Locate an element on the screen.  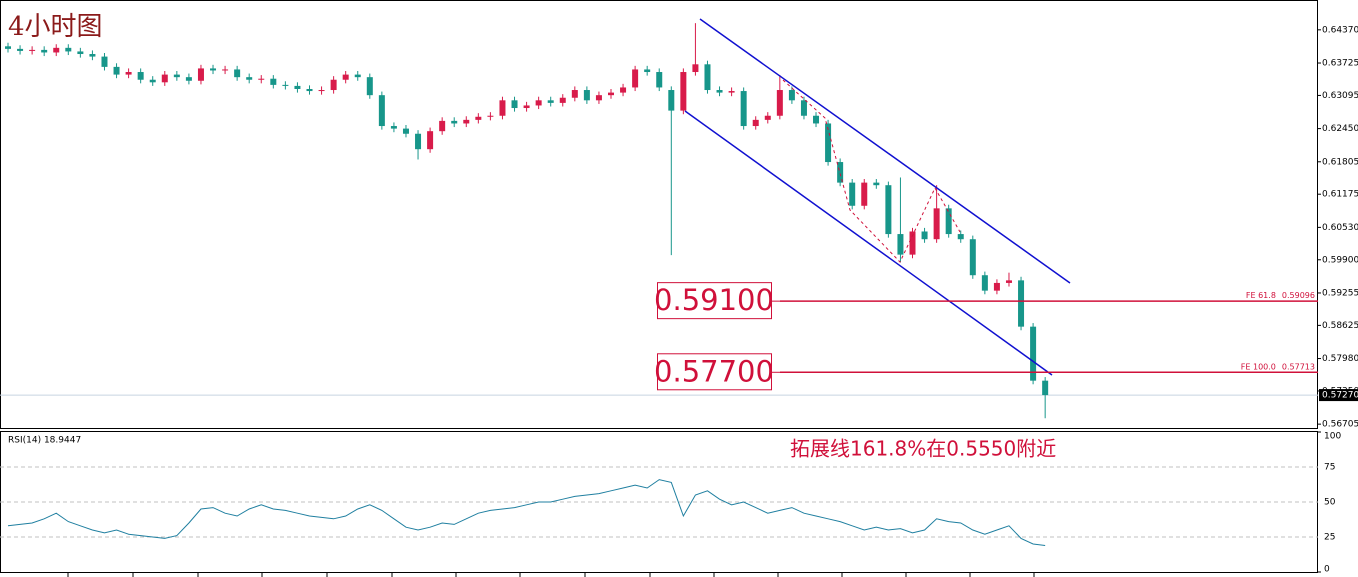
annotation: 拓展线161.8%在0.5550附近 is located at coordinates (923, 449).